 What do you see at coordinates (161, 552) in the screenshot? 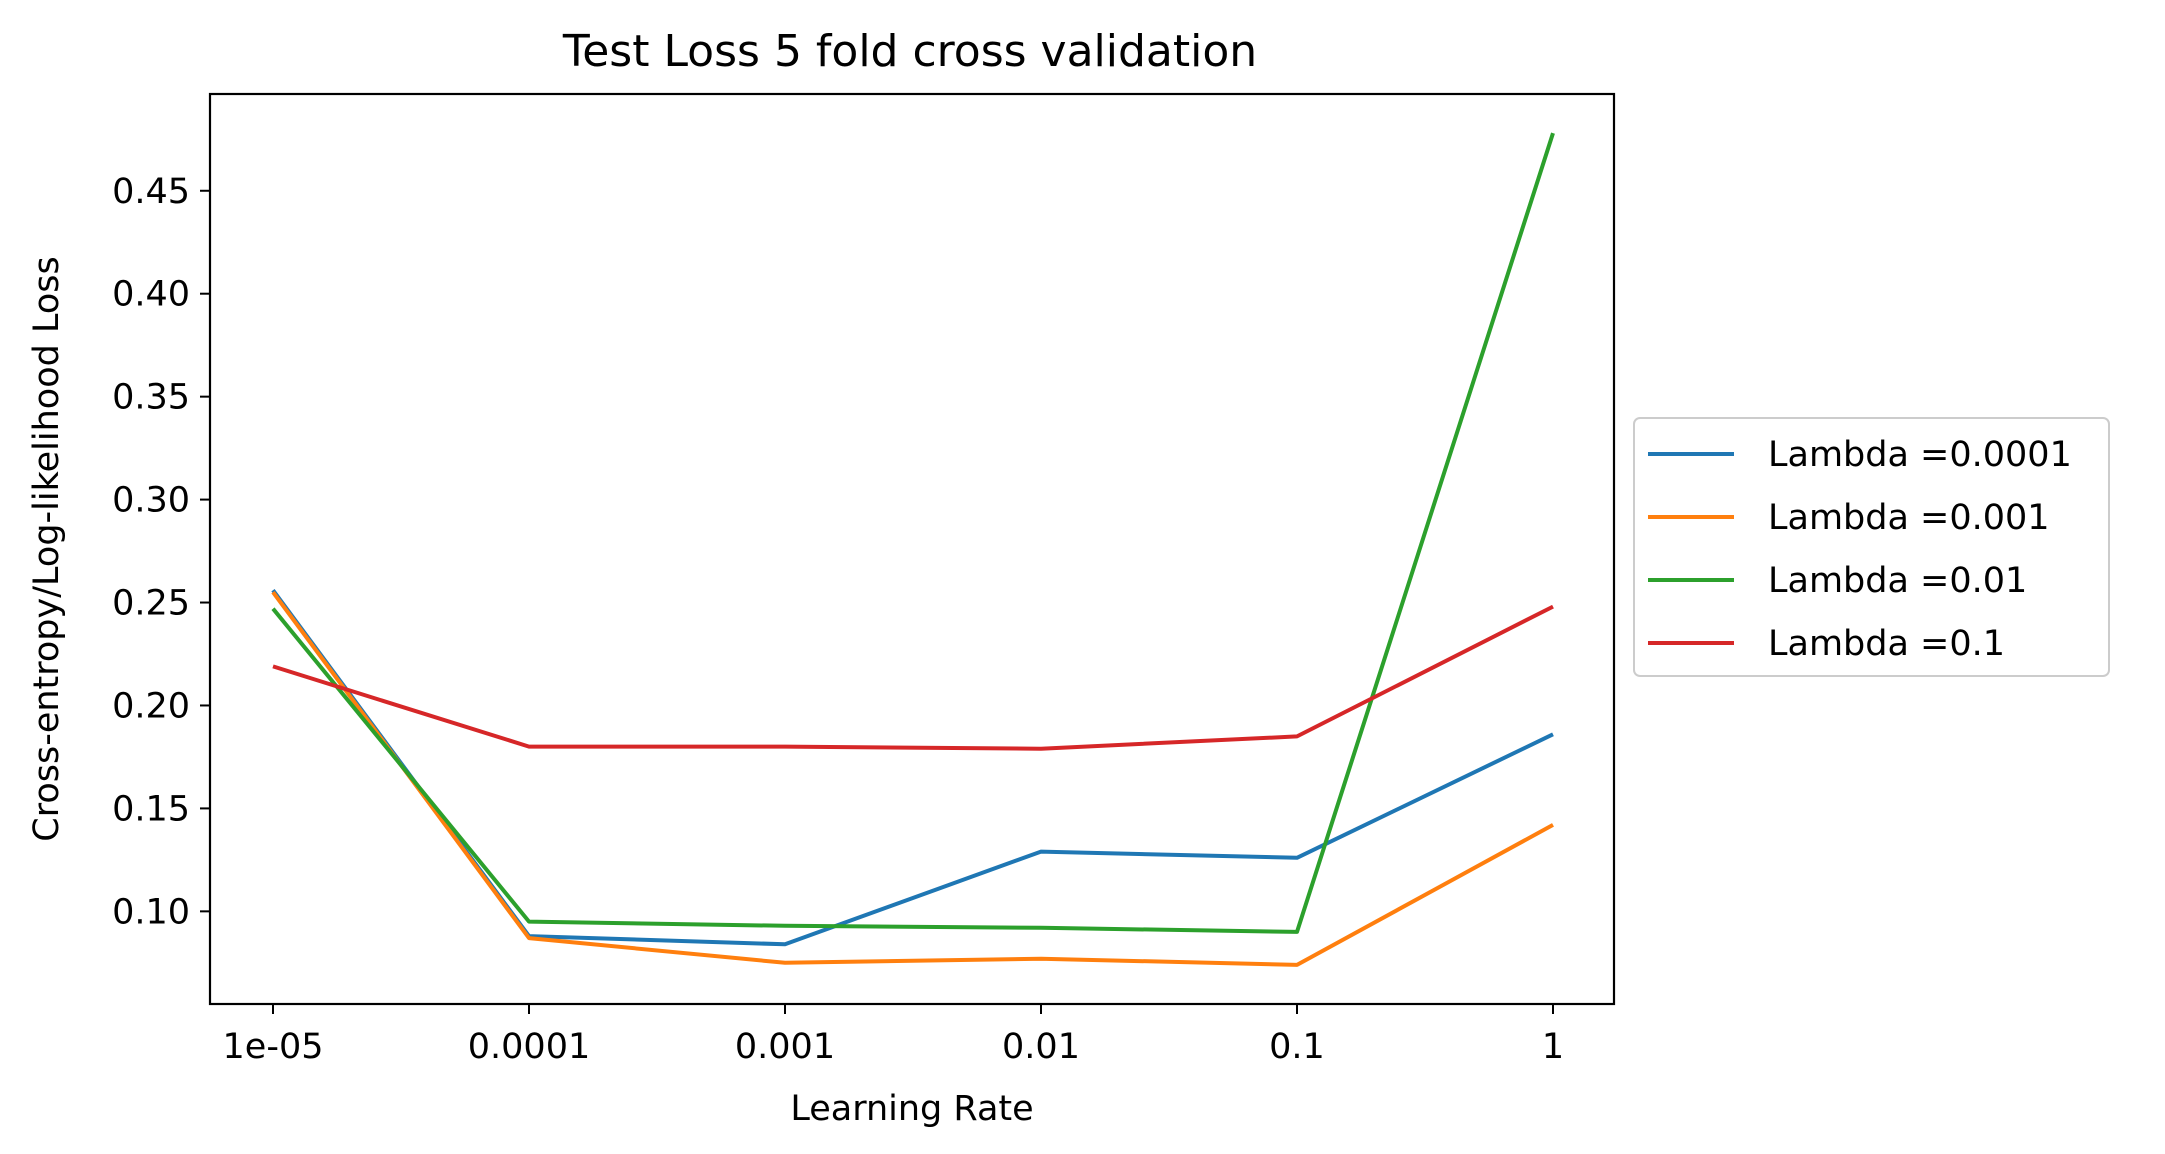
I see `y-axis-ticks: 0.10 0.15 0.20 0.25 0.30 0.35 0.40 0.45` at bounding box center [161, 552].